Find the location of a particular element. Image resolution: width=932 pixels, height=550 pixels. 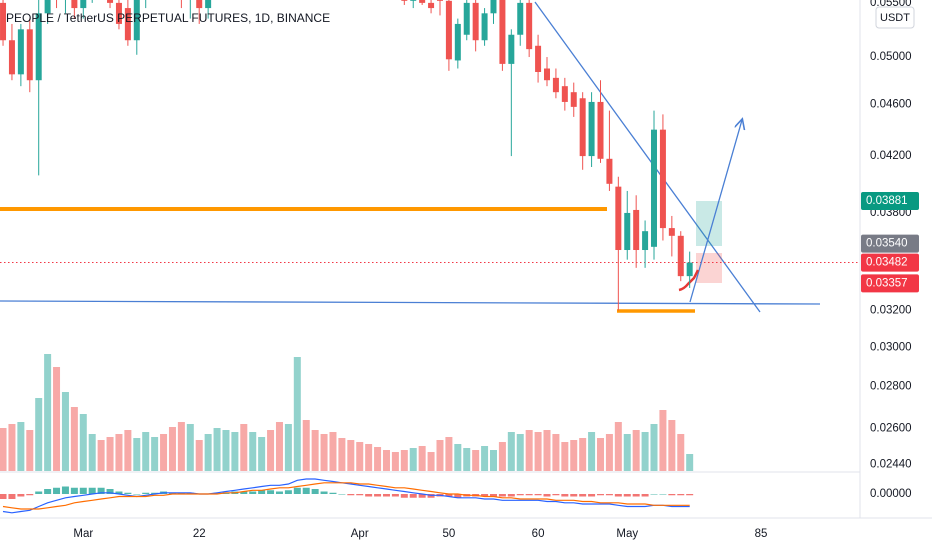

y-tick-label: 0.04600 is located at coordinates (891, 104).